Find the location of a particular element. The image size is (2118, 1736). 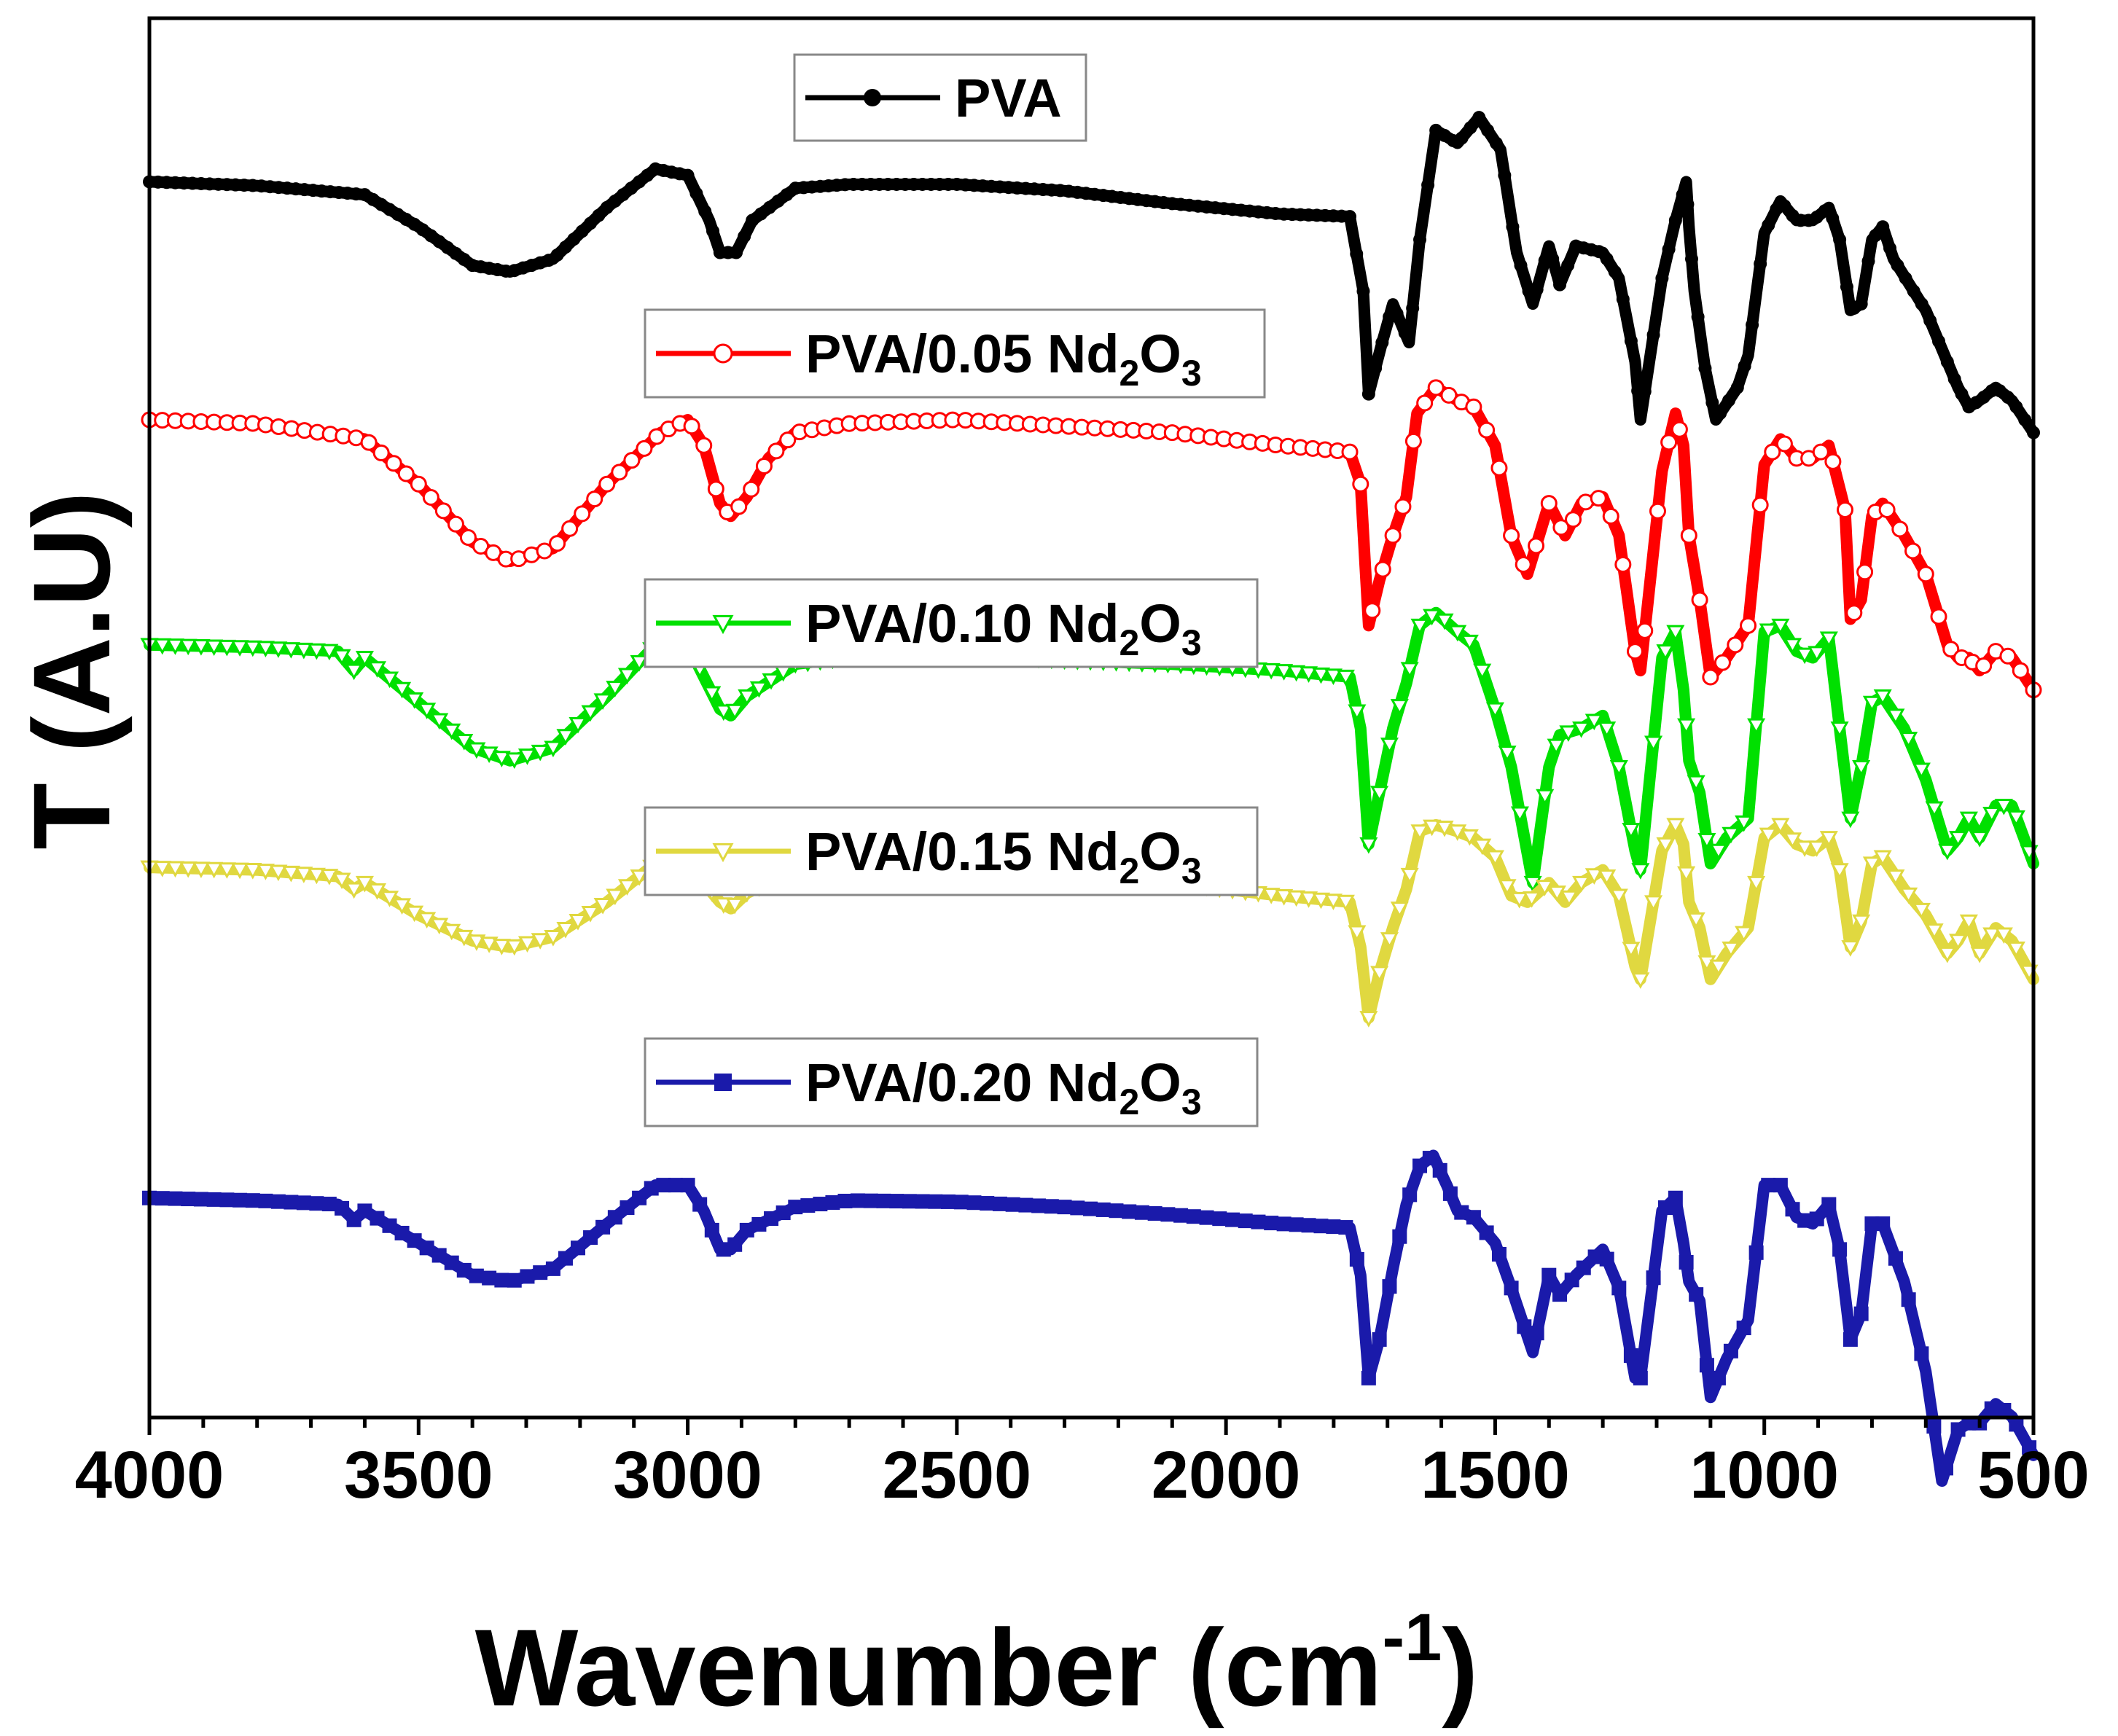

y-axis-title: T (A.U) is located at coordinates (71, 670).